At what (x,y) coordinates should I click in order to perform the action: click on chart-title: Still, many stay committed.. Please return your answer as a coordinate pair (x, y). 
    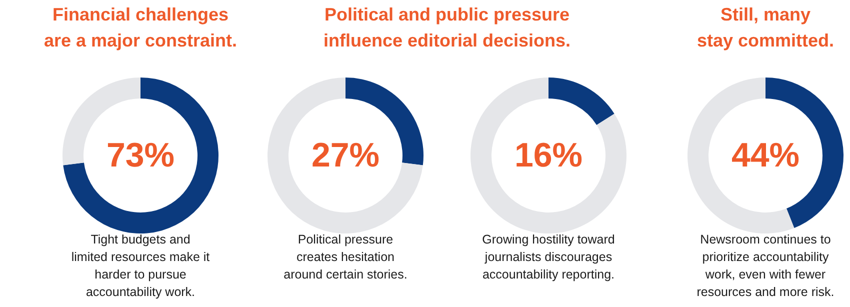
    Looking at the image, I should click on (765, 27).